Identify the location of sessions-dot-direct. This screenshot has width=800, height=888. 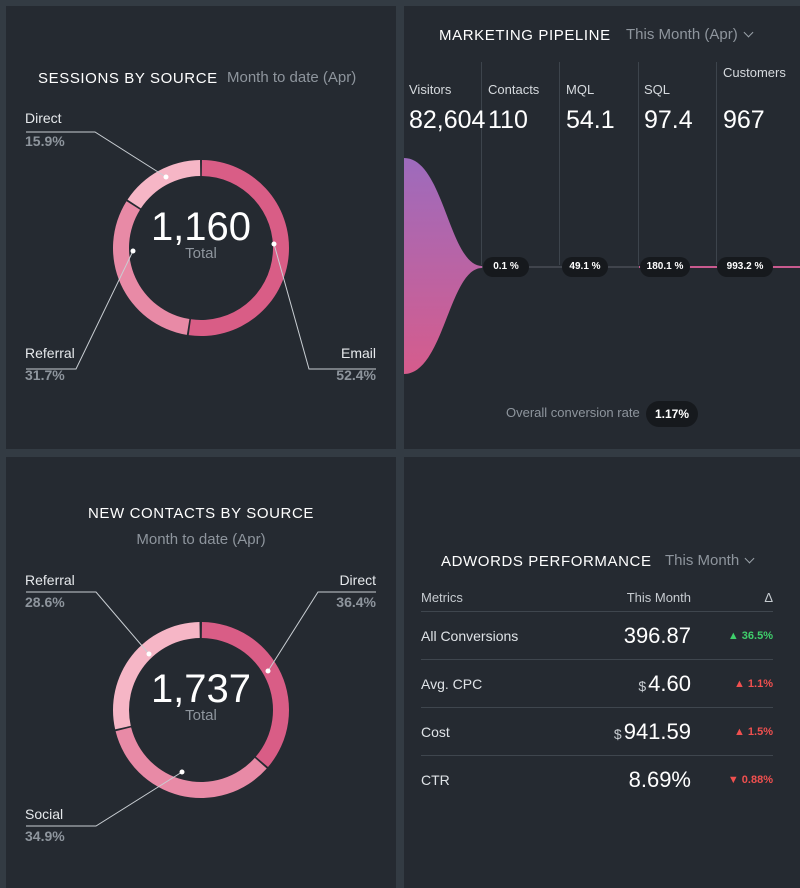
(166, 177).